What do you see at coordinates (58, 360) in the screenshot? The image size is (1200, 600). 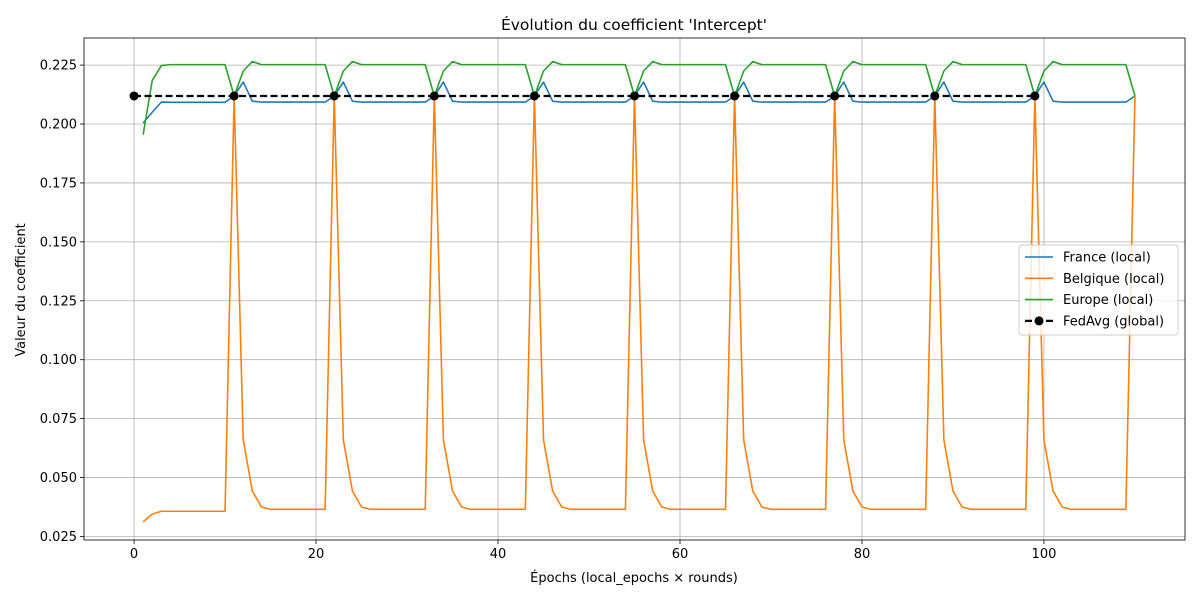 I see `y-tick-label: 0.100` at bounding box center [58, 360].